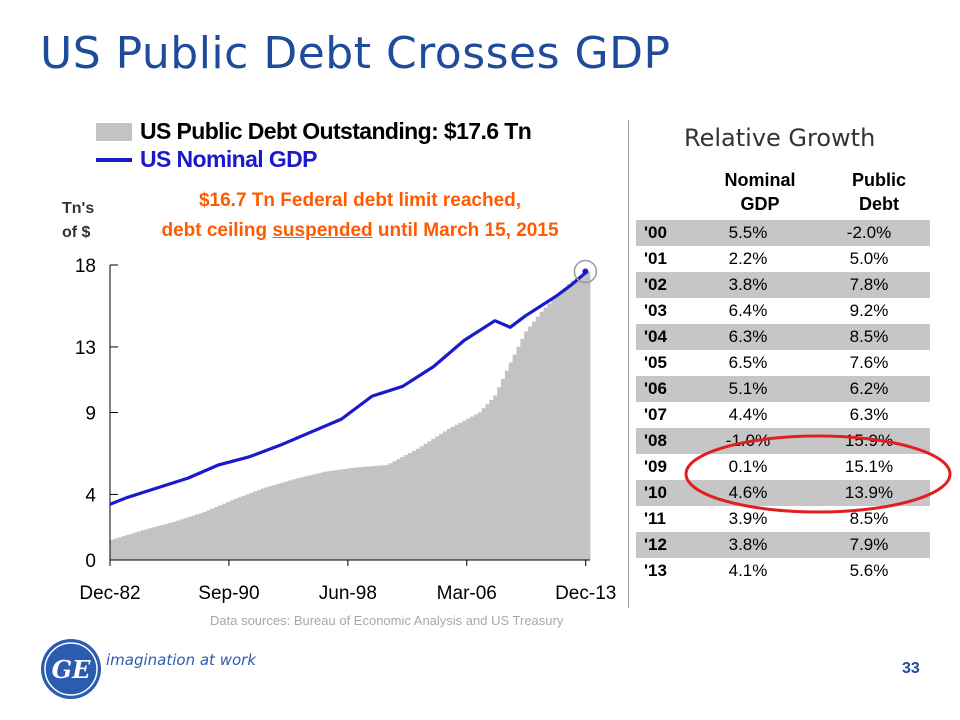 The height and width of the screenshot is (720, 960). Describe the element at coordinates (655, 544) in the screenshot. I see `row-year: '12` at that location.